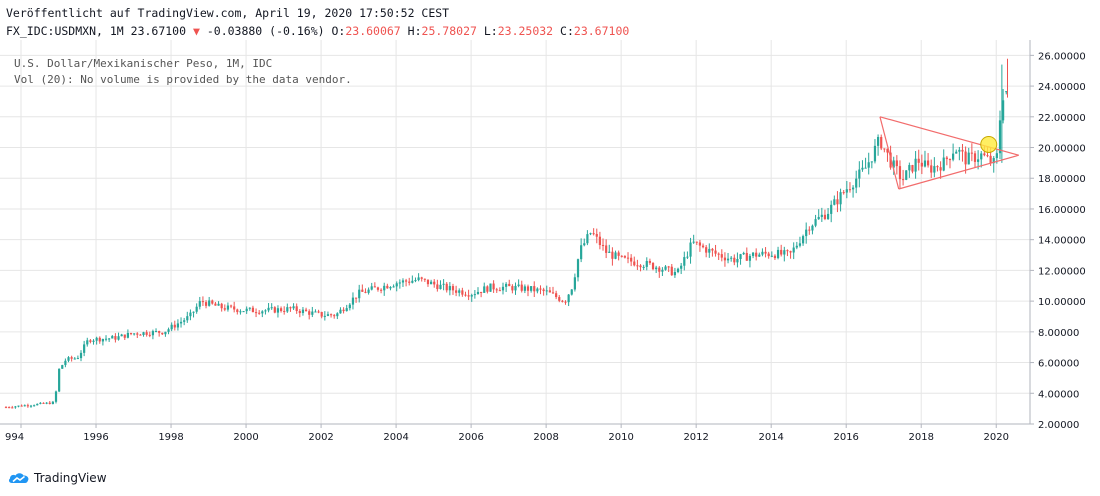 The height and width of the screenshot is (496, 1100). What do you see at coordinates (65, 31) in the screenshot?
I see `symbol-label: FX_IDC:USDMXN, 1M` at bounding box center [65, 31].